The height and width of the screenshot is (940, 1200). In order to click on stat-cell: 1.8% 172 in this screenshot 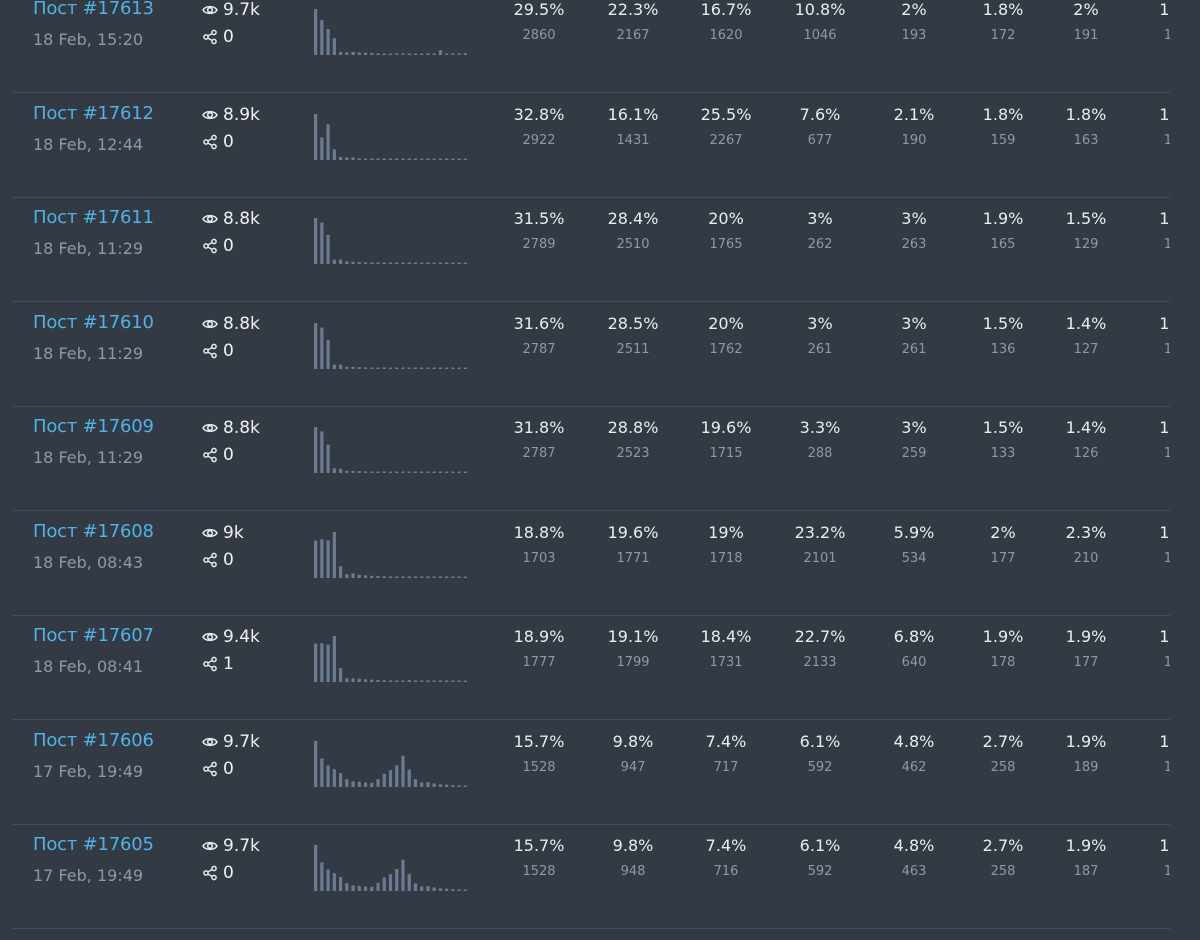, I will do `click(1003, 21)`.